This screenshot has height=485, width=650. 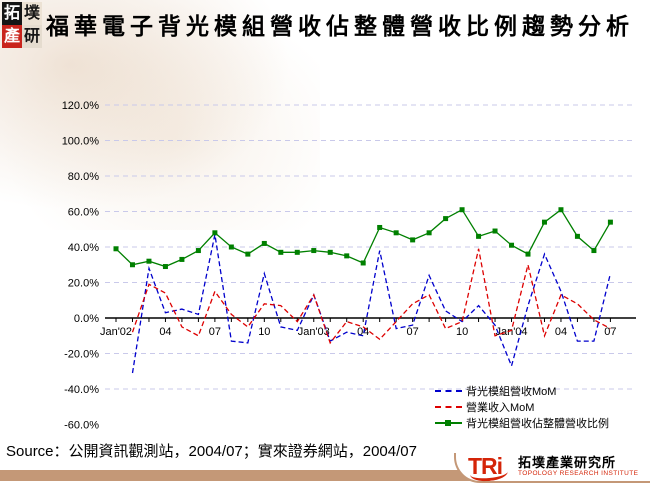 I want to click on seal-char: 產, so click(x=12, y=36).